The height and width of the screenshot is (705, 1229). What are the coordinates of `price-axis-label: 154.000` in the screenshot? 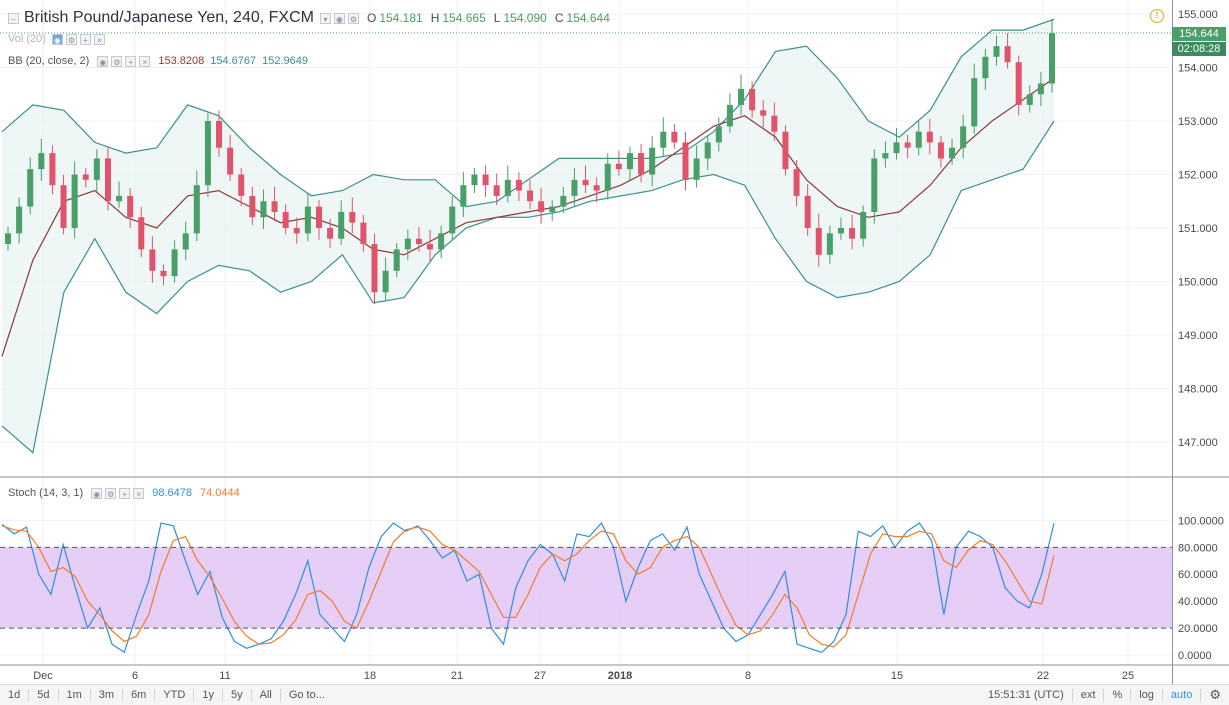 It's located at (1198, 69).